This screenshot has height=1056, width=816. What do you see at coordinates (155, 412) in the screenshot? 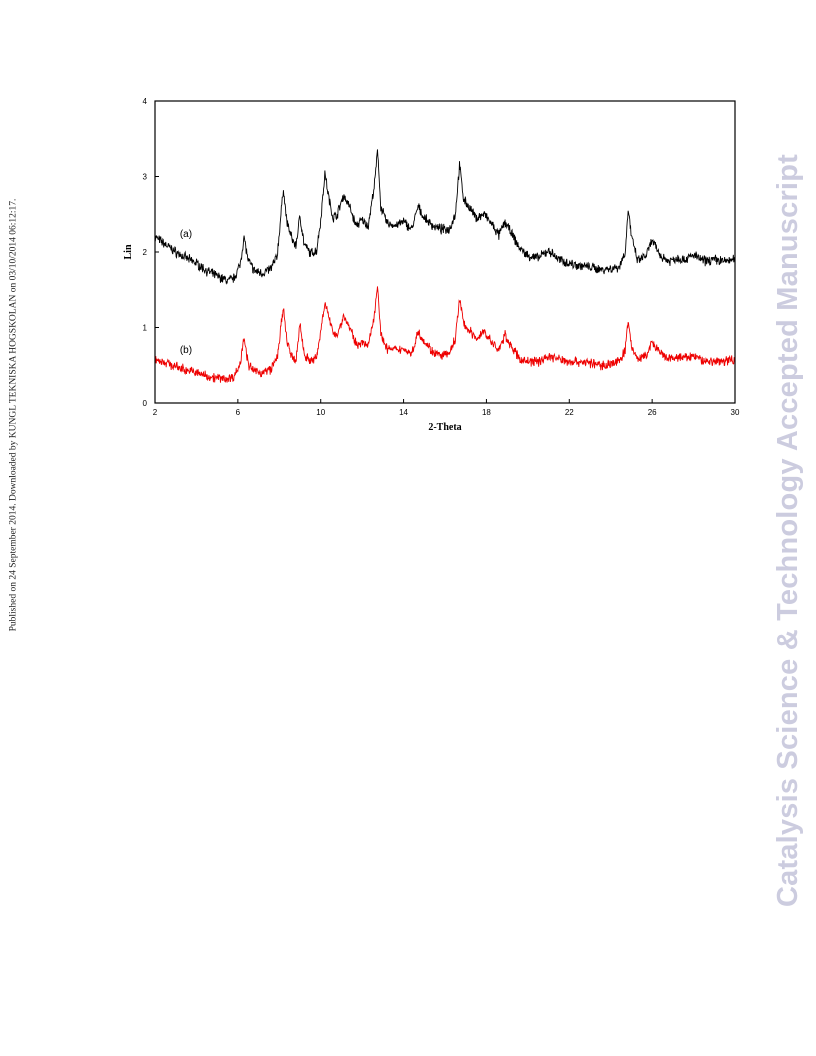
I see `x-tick-label: 2` at bounding box center [155, 412].